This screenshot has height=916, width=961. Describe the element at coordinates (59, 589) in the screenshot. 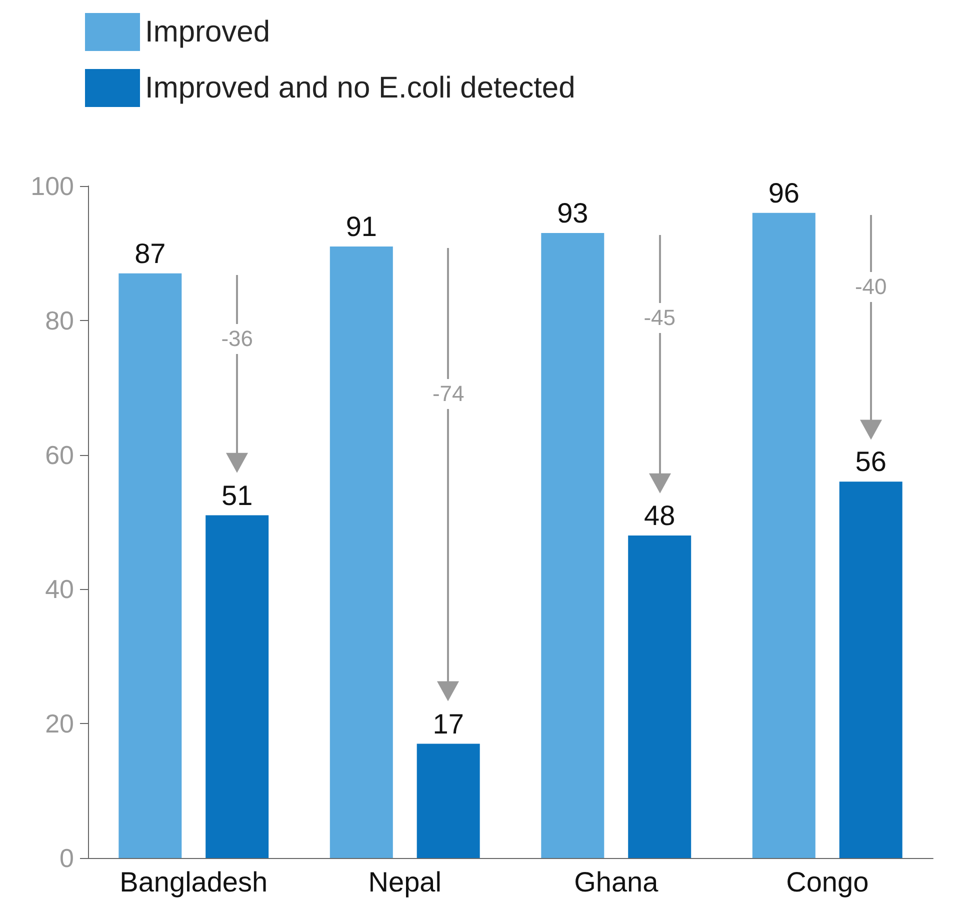

I see `y-tick-label: 40` at that location.